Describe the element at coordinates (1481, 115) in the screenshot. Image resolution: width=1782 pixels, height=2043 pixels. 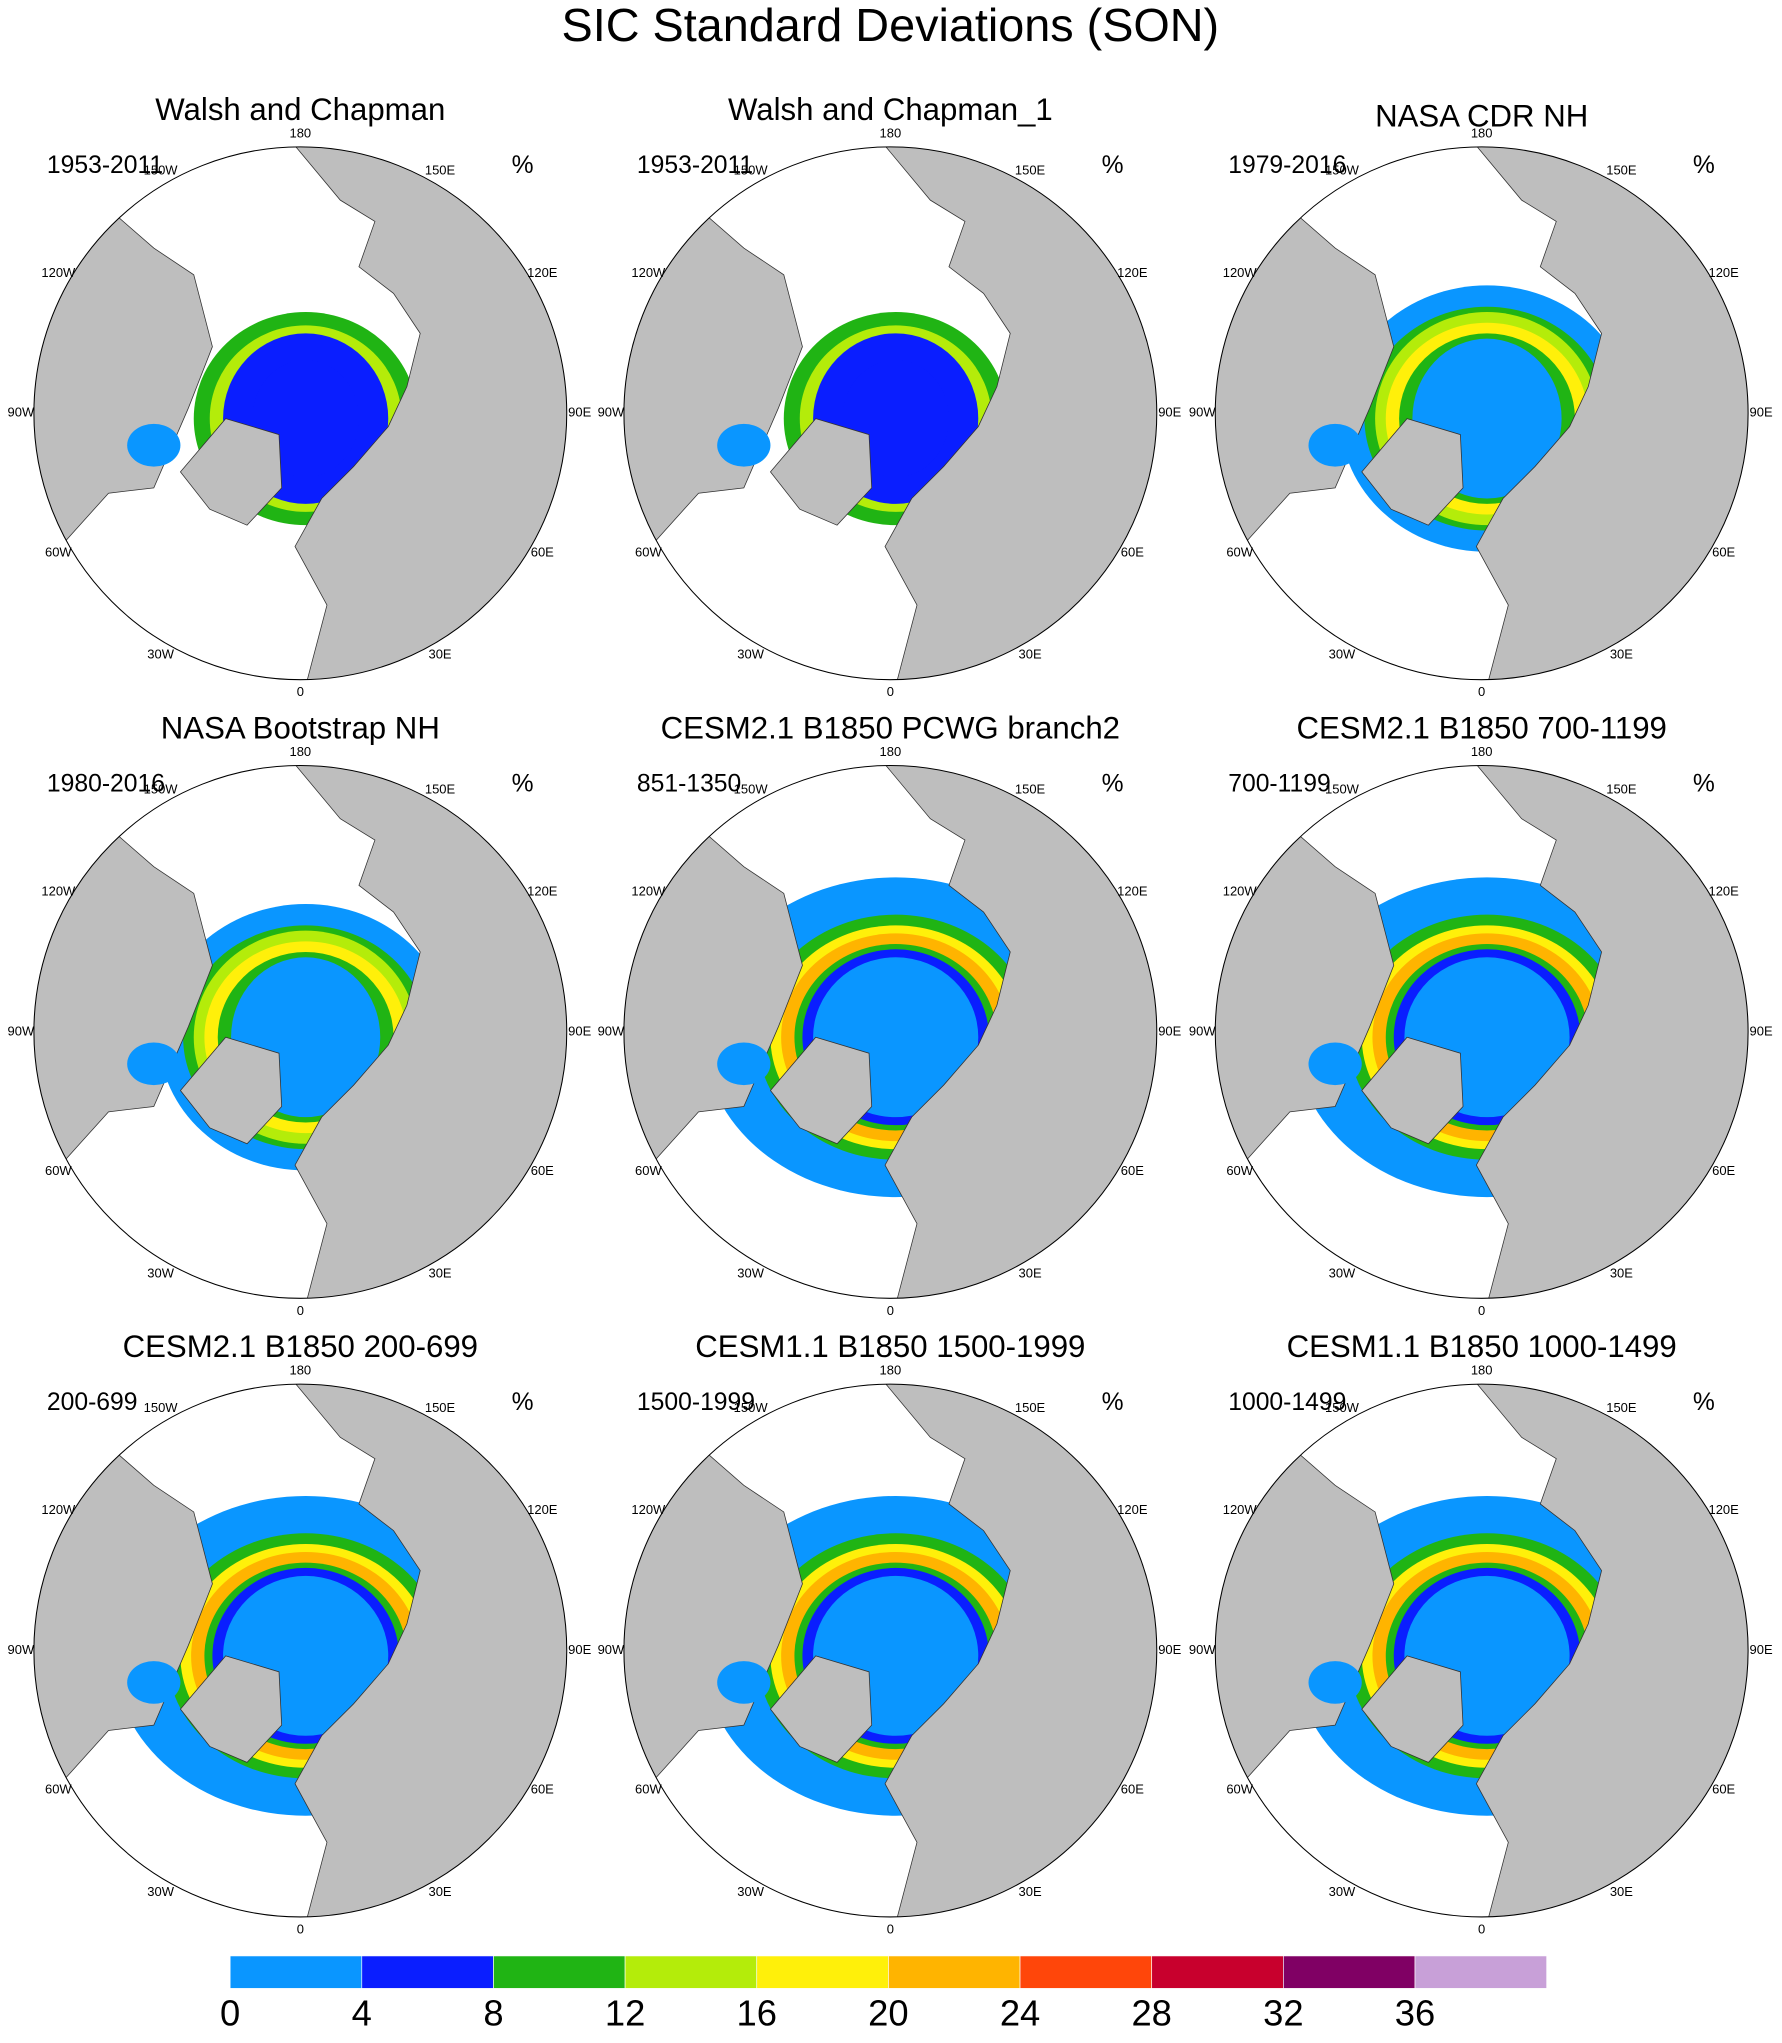
I see `panel-title: NASA CDR NH` at that location.